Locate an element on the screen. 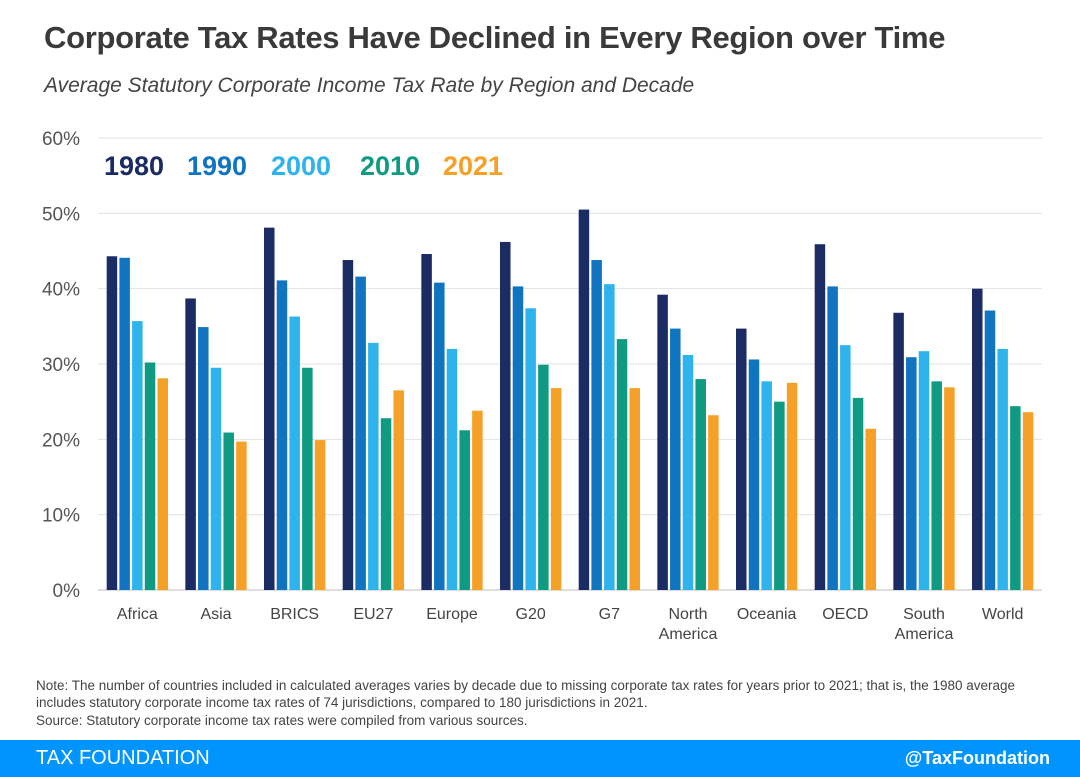  y-tick-label: 60% is located at coordinates (61, 139).